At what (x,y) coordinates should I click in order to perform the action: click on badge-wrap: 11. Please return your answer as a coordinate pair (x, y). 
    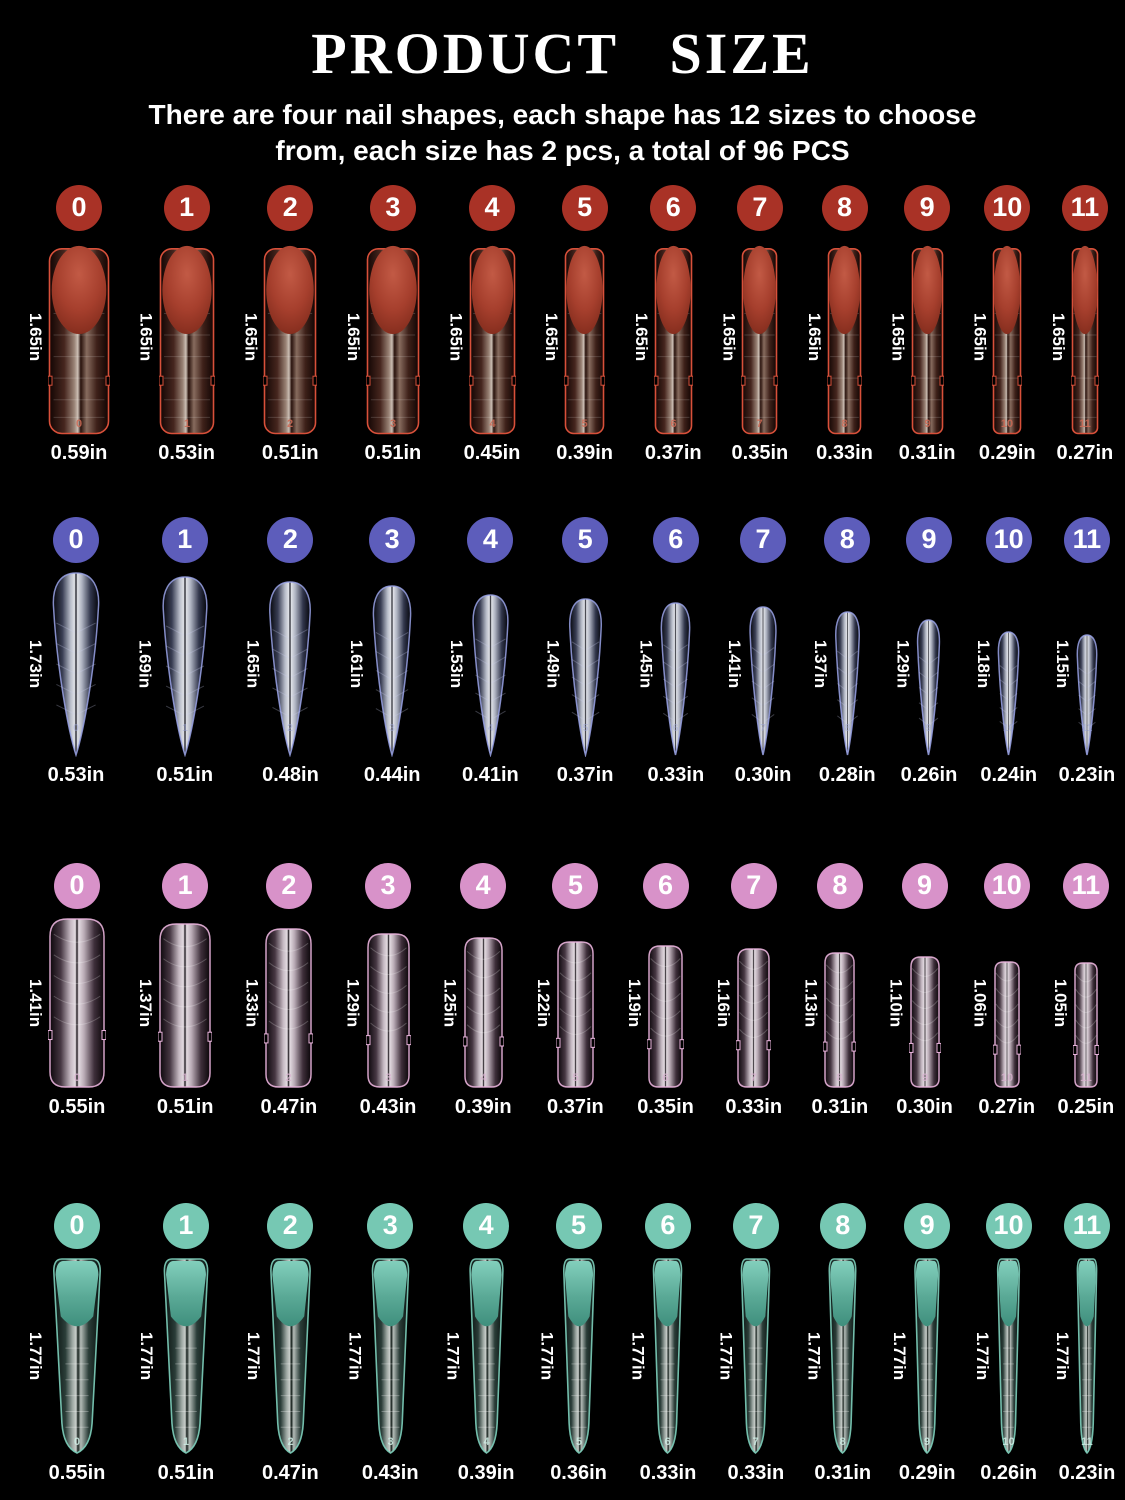
    Looking at the image, I should click on (1086, 539).